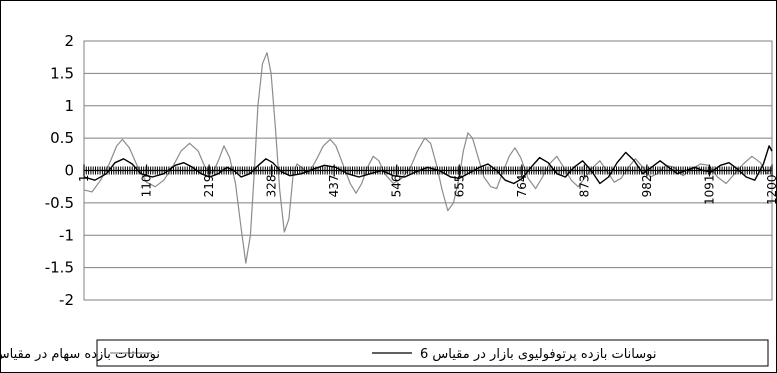 Image resolution: width=777 pixels, height=373 pixels. Describe the element at coordinates (69, 171) in the screenshot. I see `y-tick-label: 0` at that location.